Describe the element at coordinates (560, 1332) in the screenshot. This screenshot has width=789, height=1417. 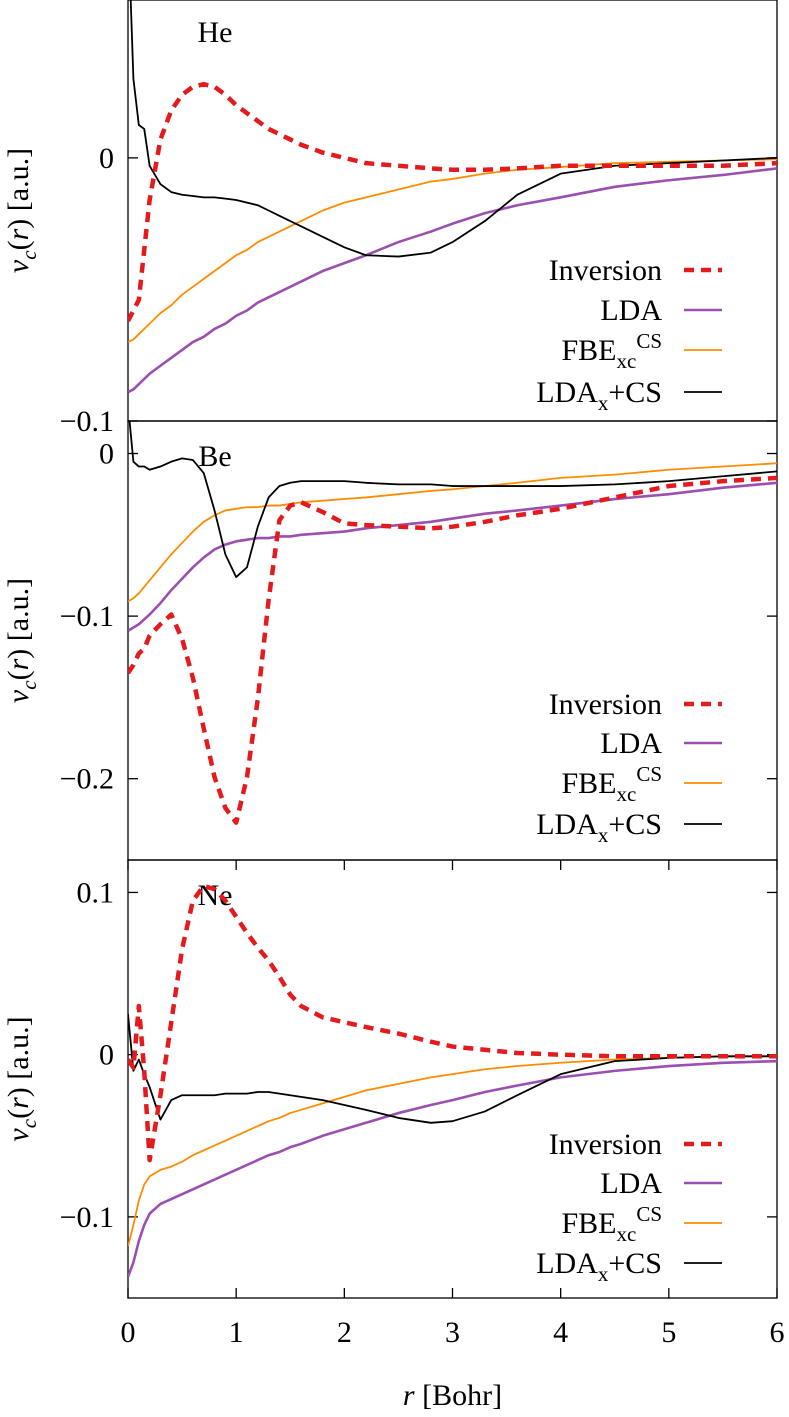
I see `x-tick-label: 4` at that location.